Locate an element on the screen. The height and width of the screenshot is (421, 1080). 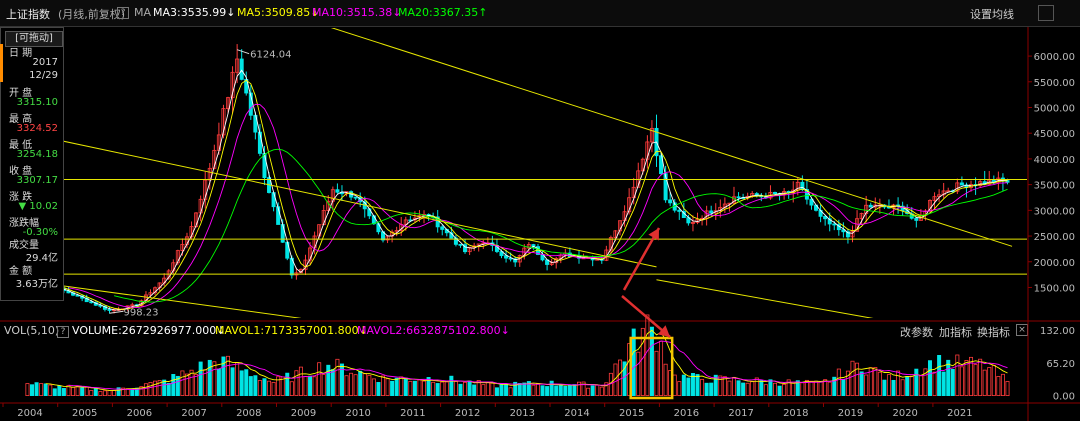
volume-highlight-box is located at coordinates (651, 368).